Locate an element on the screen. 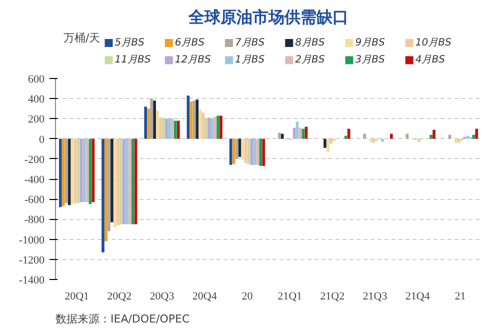 The width and height of the screenshot is (500, 335). legend-label: 11月BS is located at coordinates (133, 60).